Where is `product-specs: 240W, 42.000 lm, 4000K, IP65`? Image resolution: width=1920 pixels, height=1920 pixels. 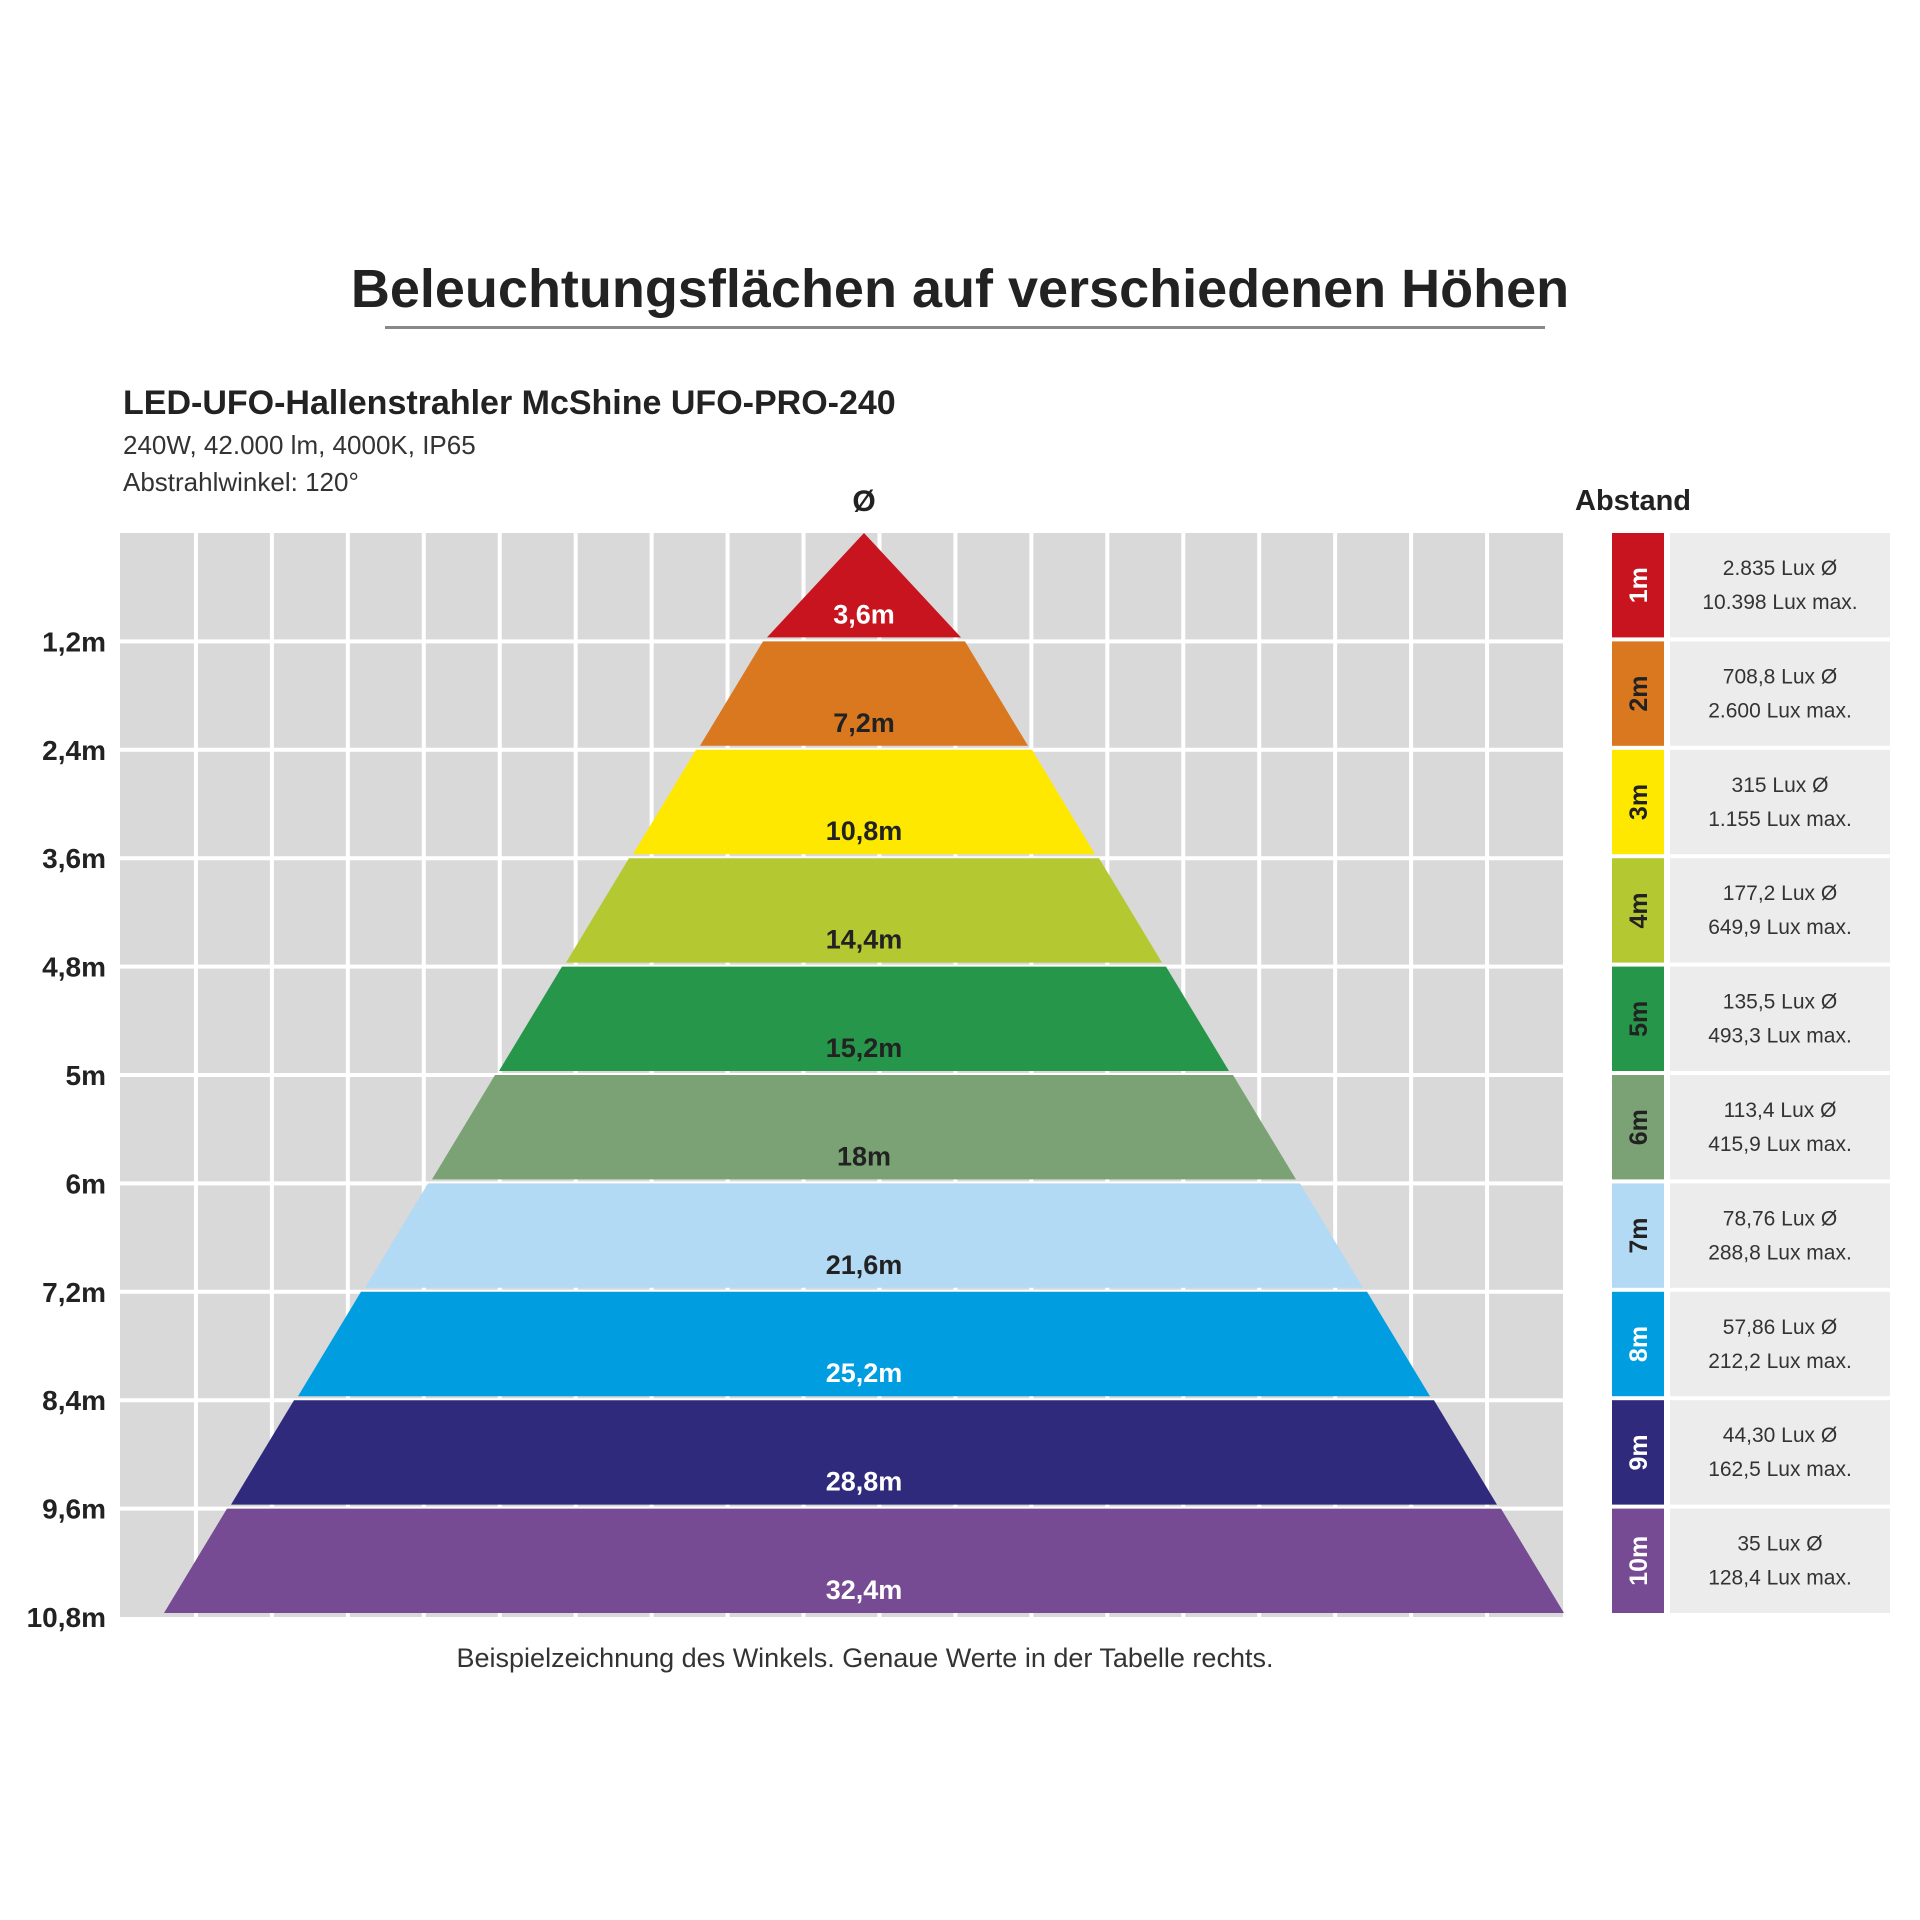 product-specs: 240W, 42.000 lm, 4000K, IP65 is located at coordinates (299, 445).